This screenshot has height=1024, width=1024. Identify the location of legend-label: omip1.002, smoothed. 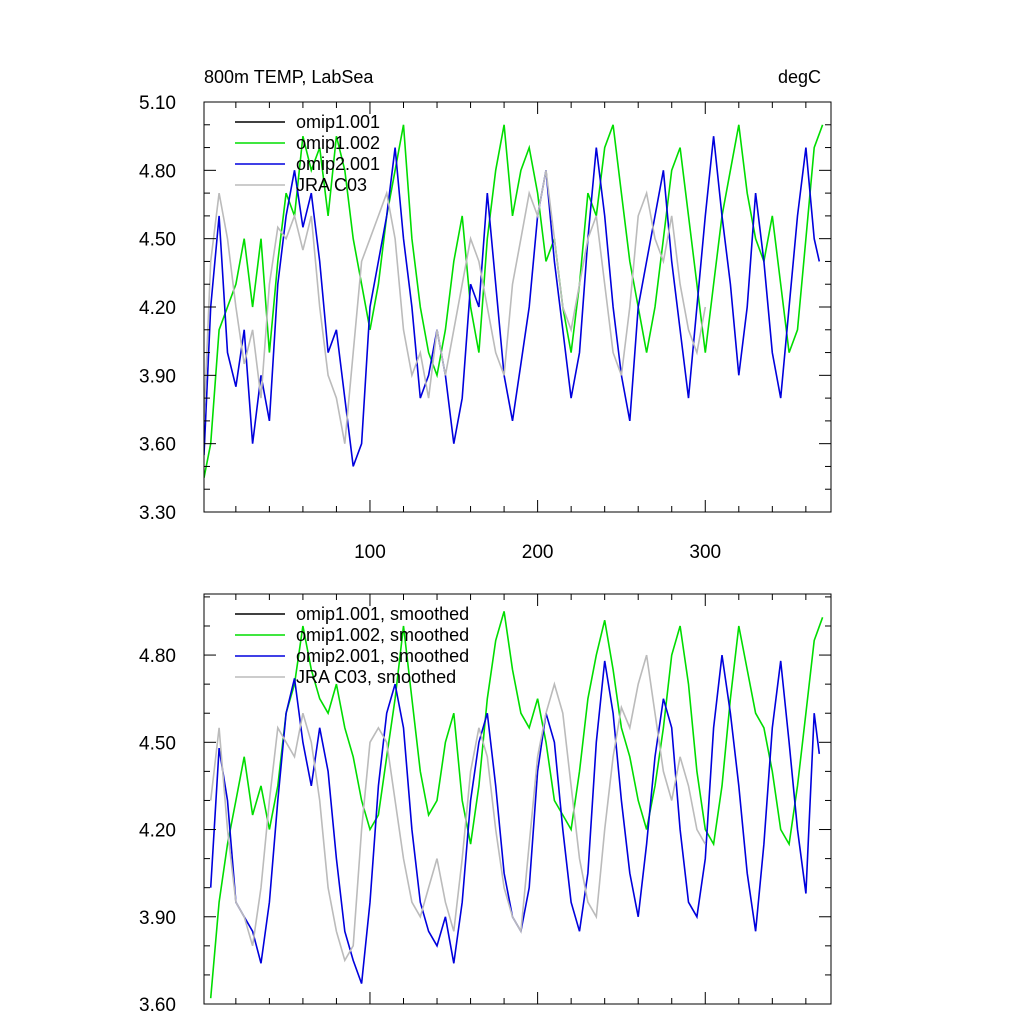
(382, 635).